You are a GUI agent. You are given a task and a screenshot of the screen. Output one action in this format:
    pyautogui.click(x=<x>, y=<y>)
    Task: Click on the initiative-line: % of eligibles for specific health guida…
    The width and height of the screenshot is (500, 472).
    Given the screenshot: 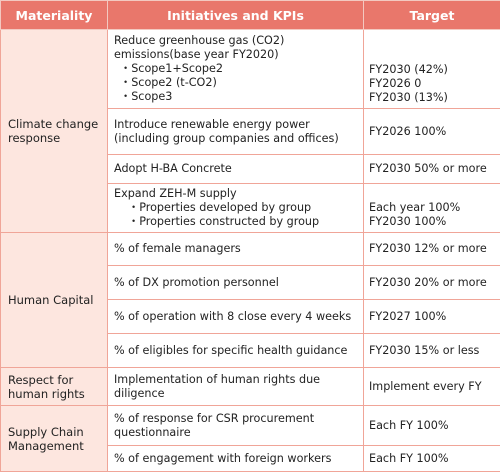 What is the action you would take?
    pyautogui.click(x=236, y=351)
    